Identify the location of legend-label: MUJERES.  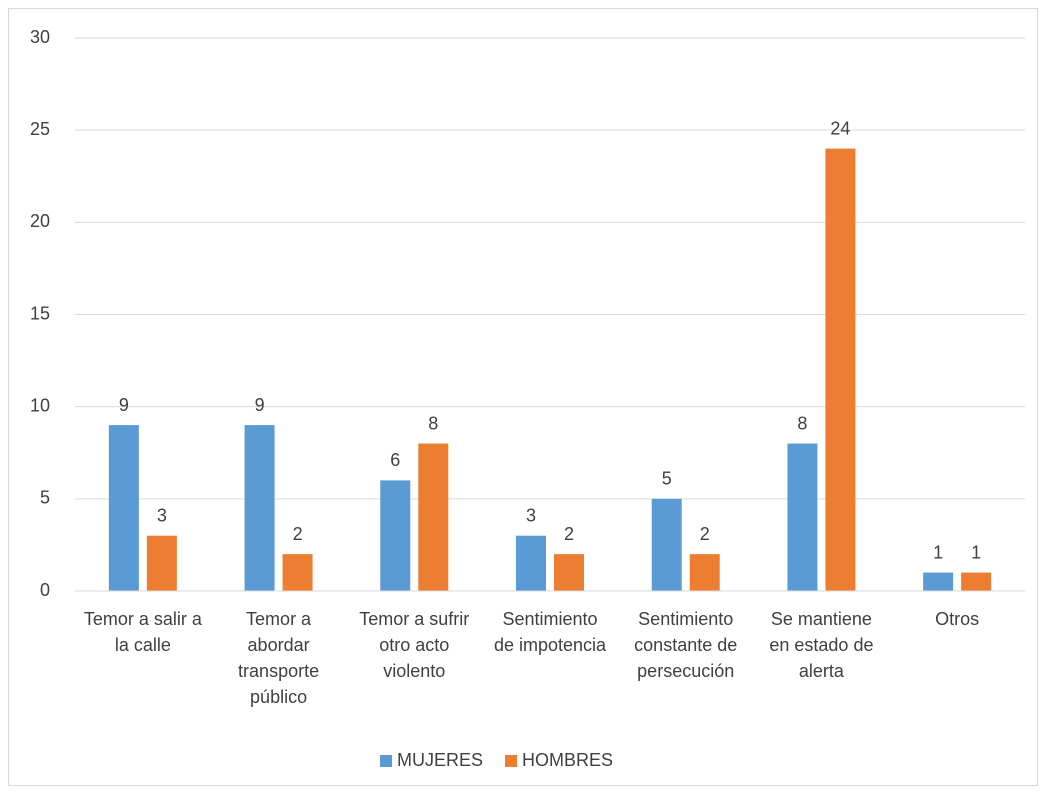
(440, 760).